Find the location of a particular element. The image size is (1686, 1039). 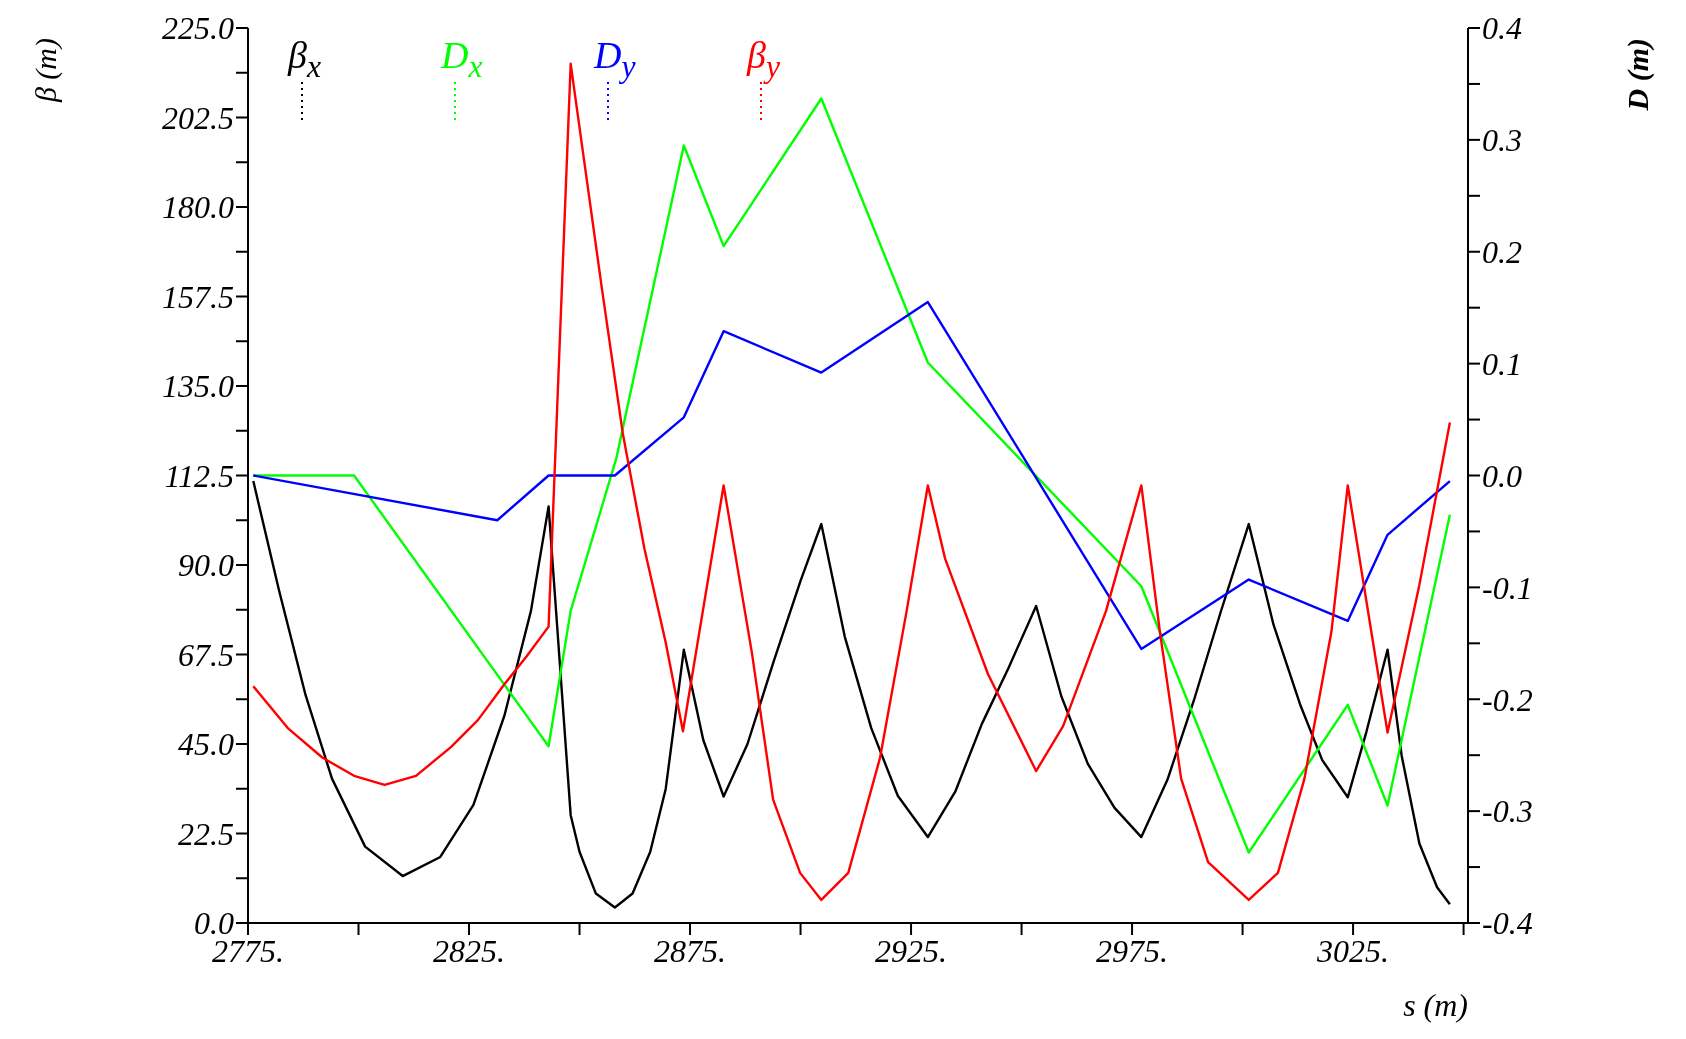

y-tick-label: 67.5 is located at coordinates (206, 654).